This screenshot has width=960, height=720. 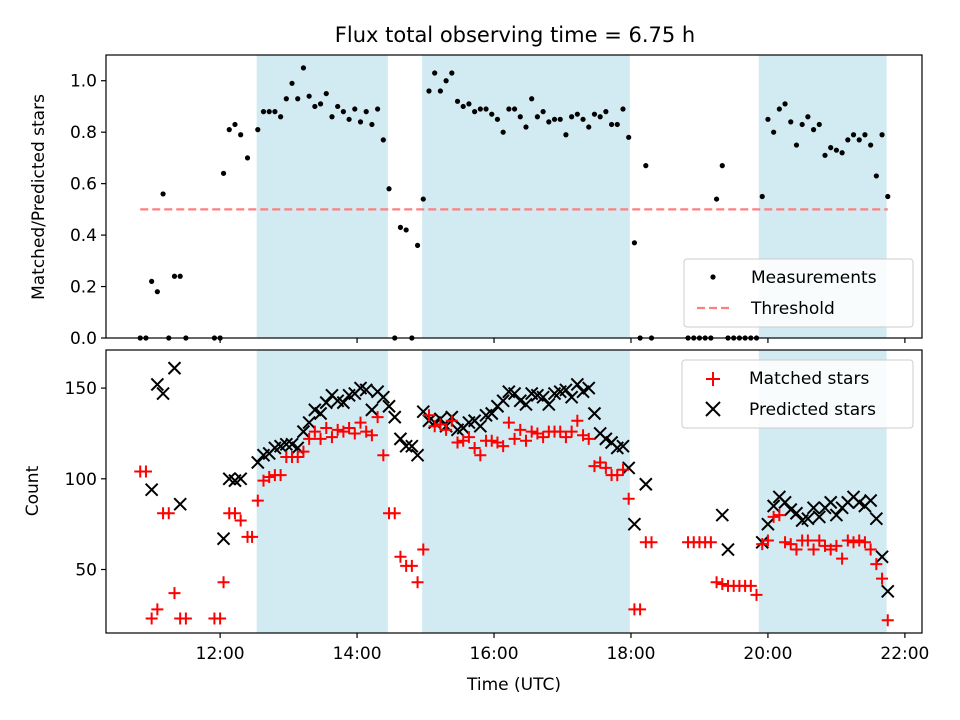 I want to click on bottom-legend-box, so click(x=797, y=394).